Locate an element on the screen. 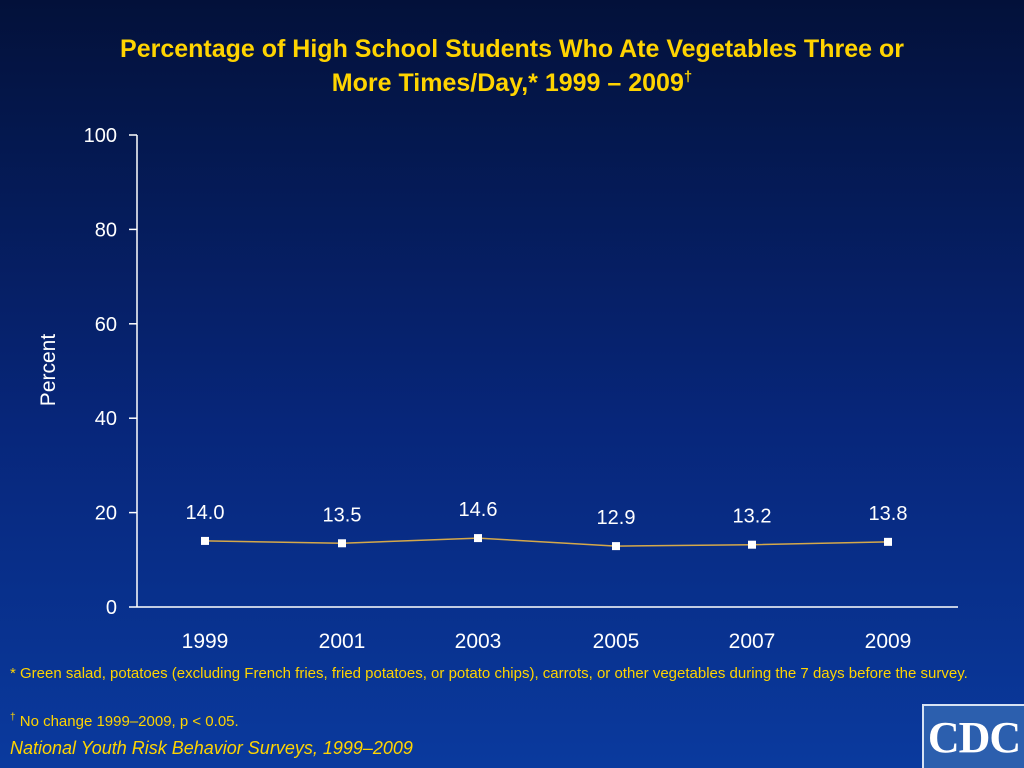 The height and width of the screenshot is (768, 1024). data-label: 14.0 is located at coordinates (205, 513).